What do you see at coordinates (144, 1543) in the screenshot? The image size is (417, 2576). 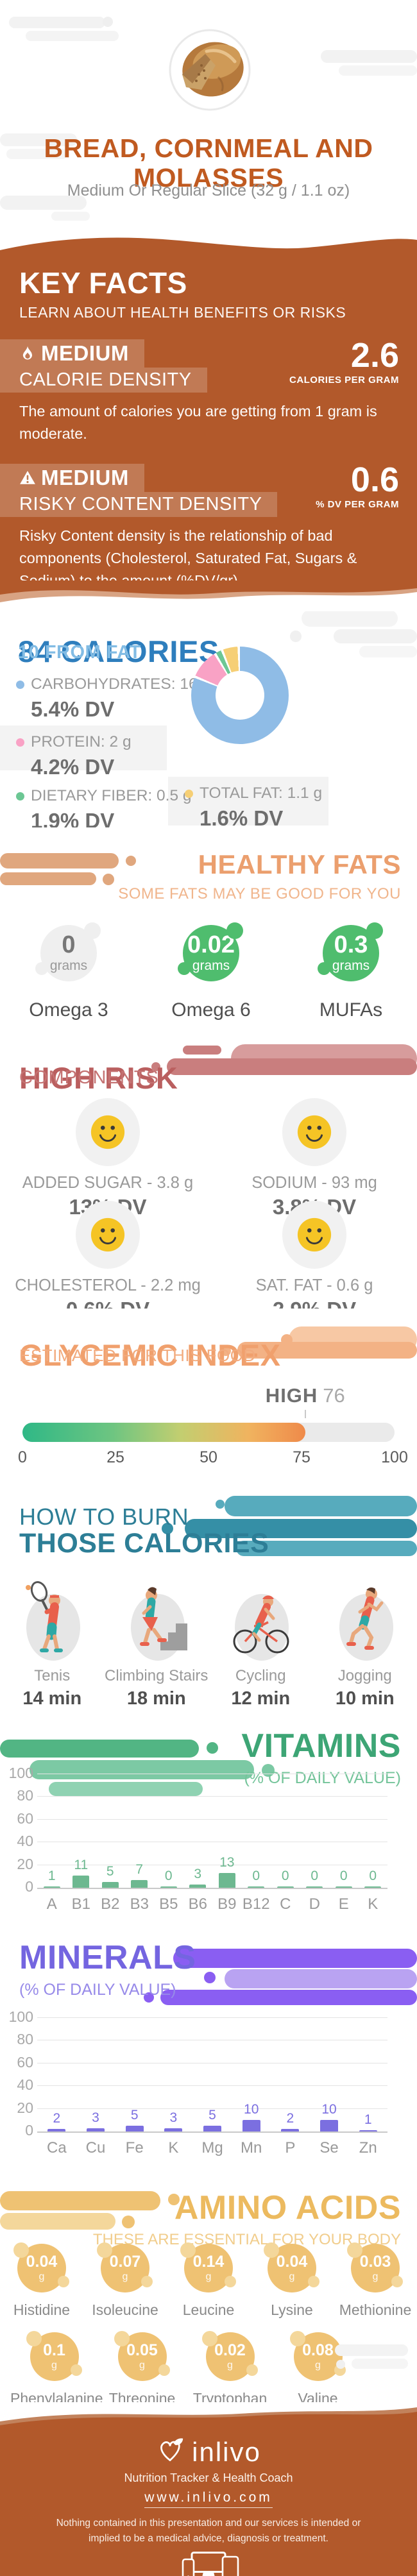 I see `burn-title-line2: THOSE CALORIES` at bounding box center [144, 1543].